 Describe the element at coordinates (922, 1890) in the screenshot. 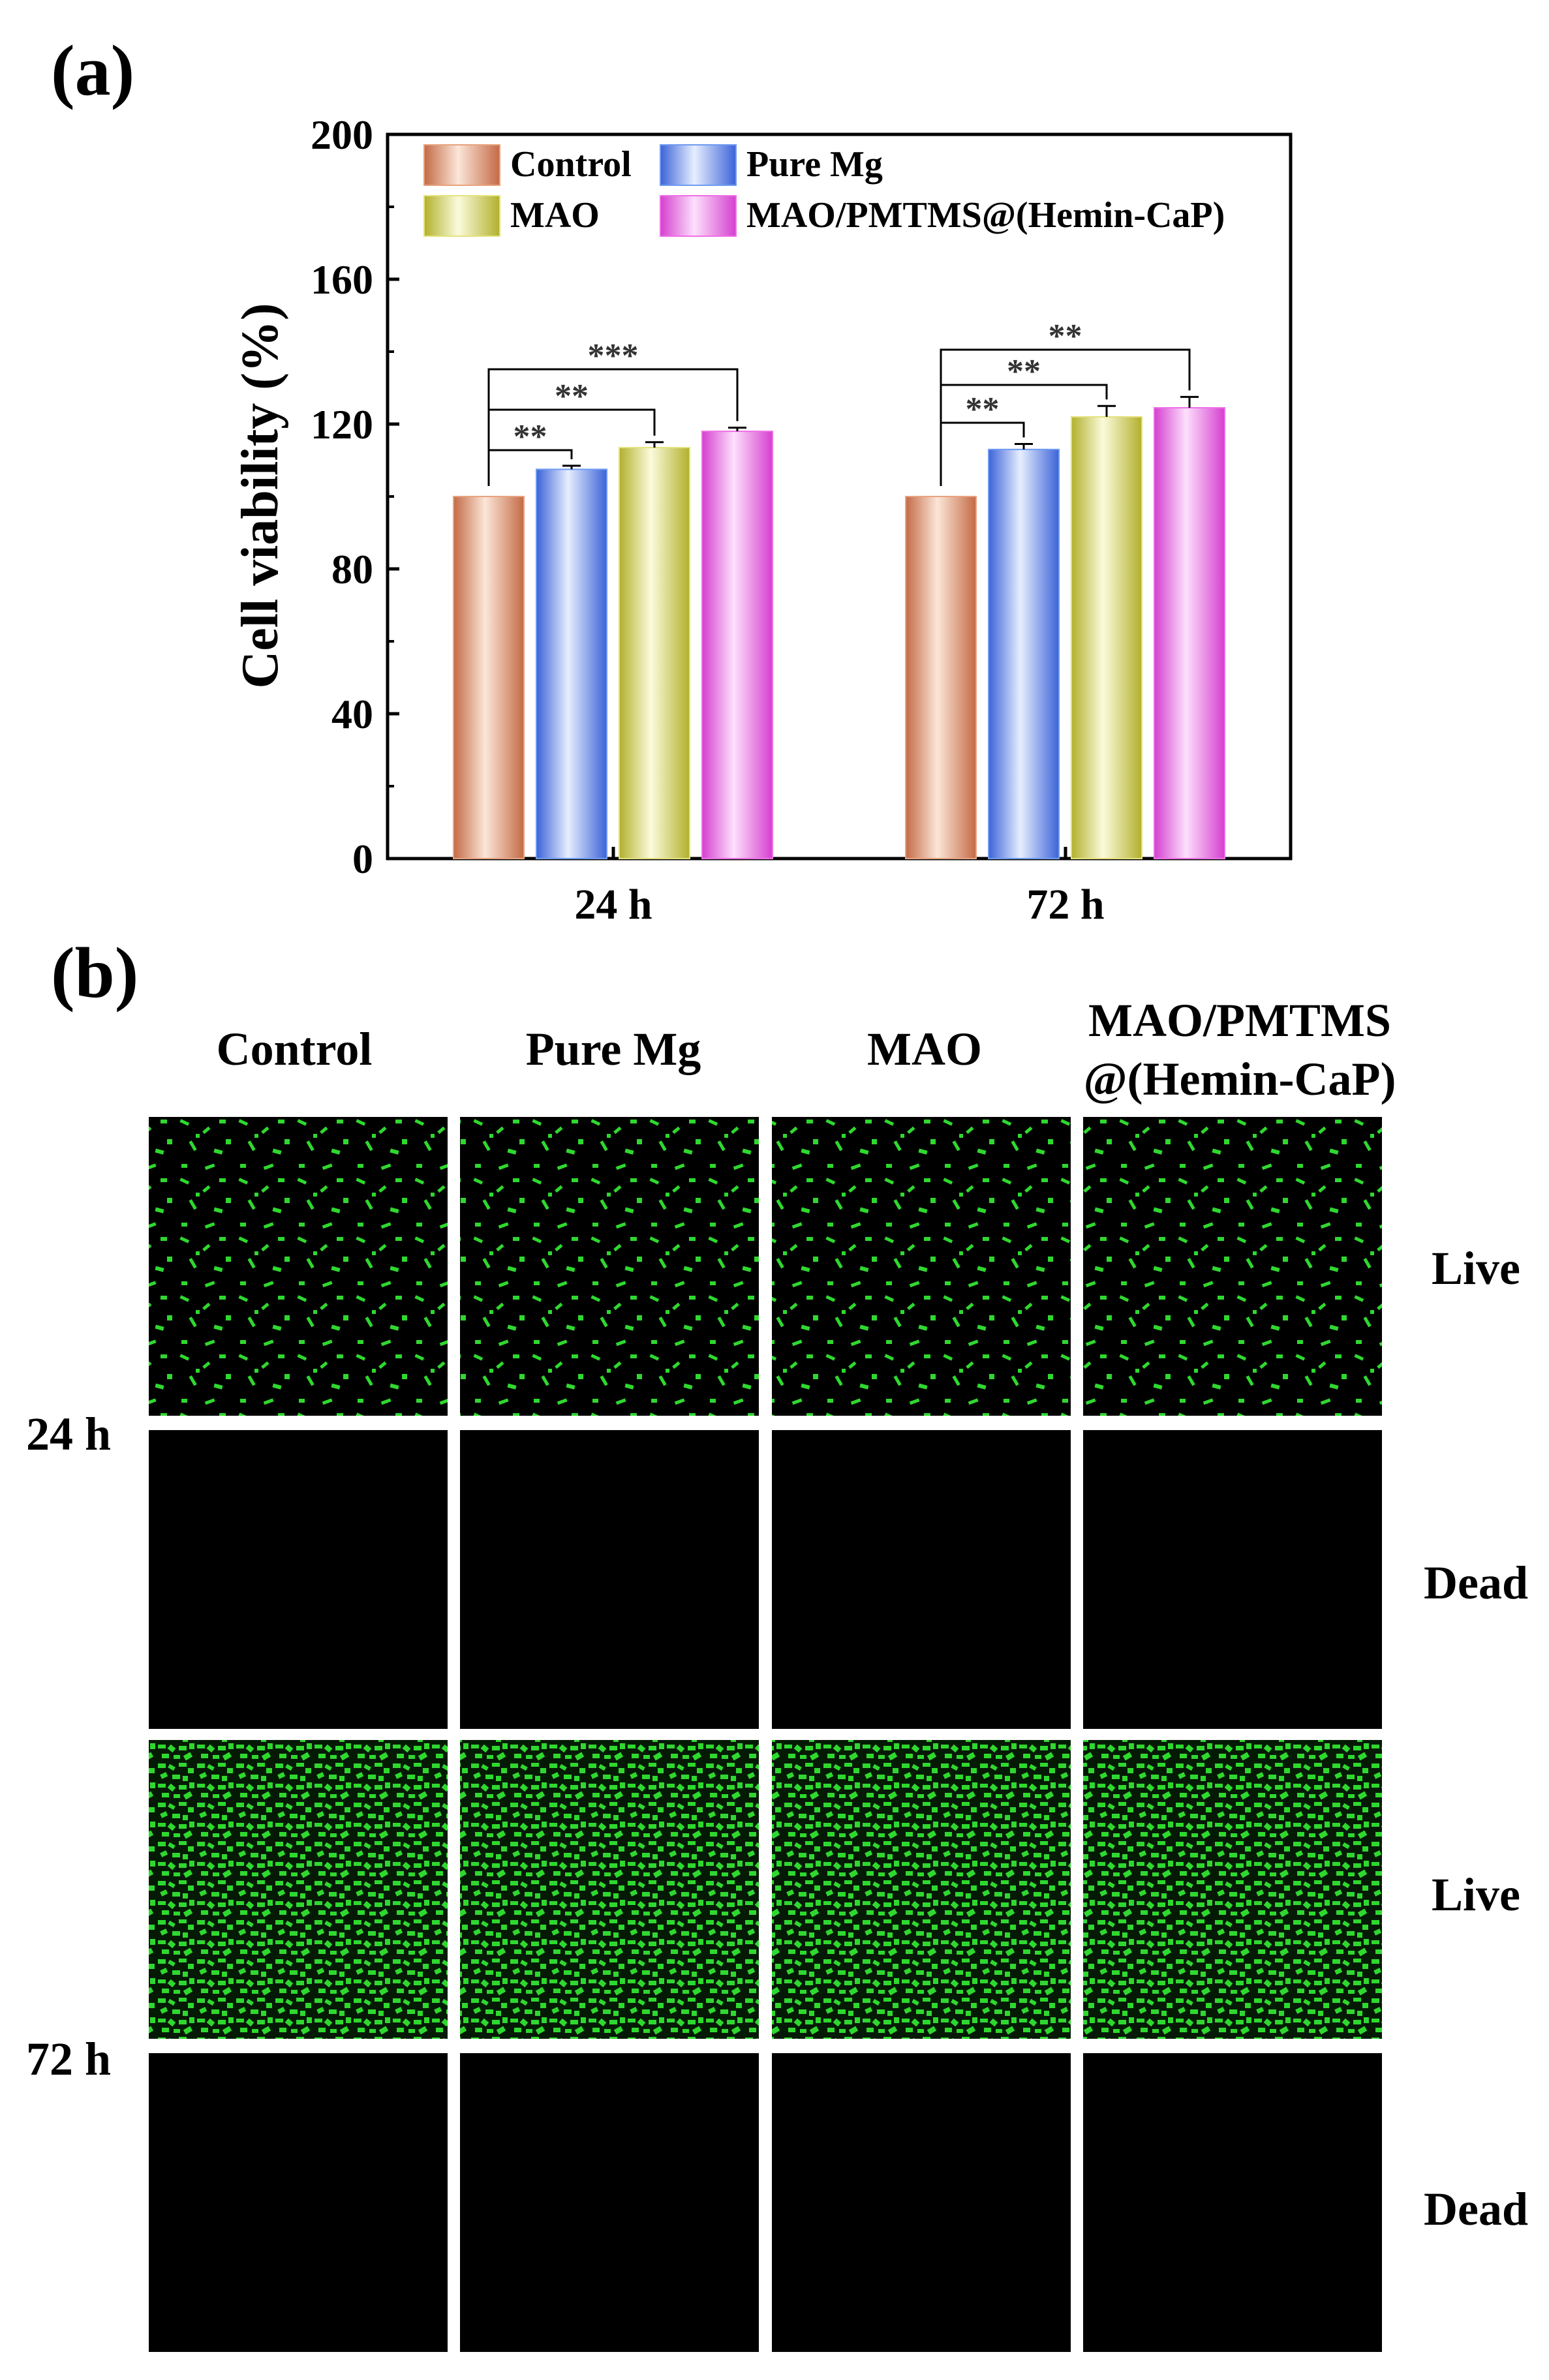

I see `micrograph-live-72h-col2` at that location.